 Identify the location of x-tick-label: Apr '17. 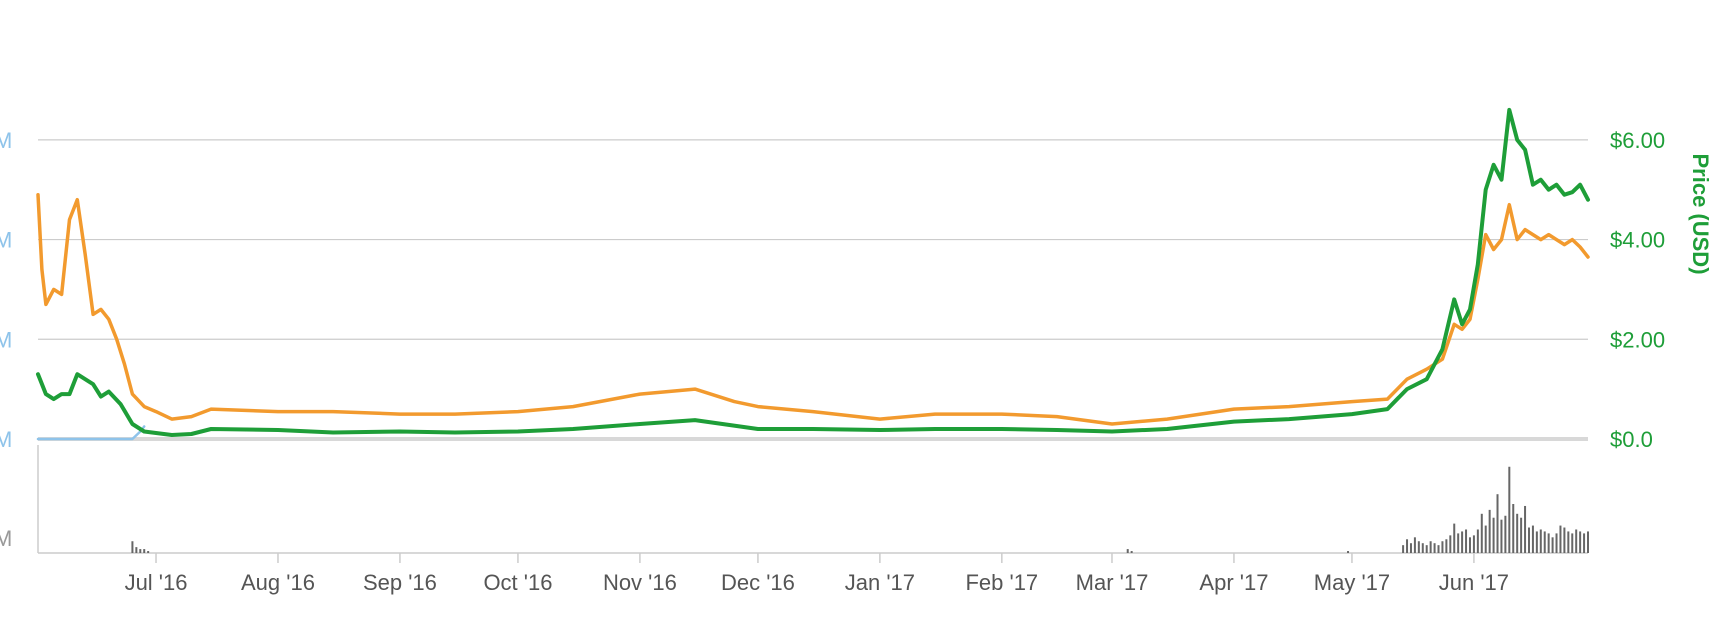
(1233, 582).